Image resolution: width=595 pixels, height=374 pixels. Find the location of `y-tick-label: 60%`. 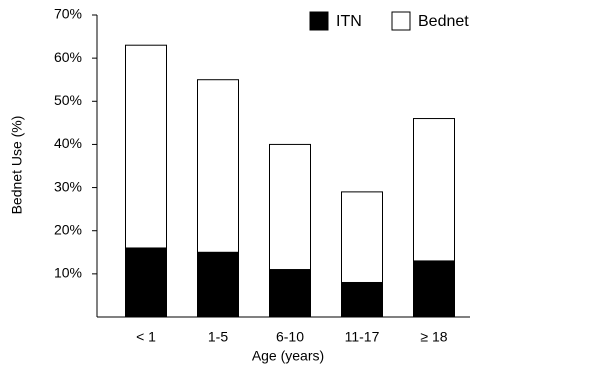

y-tick-label: 60% is located at coordinates (68, 57).